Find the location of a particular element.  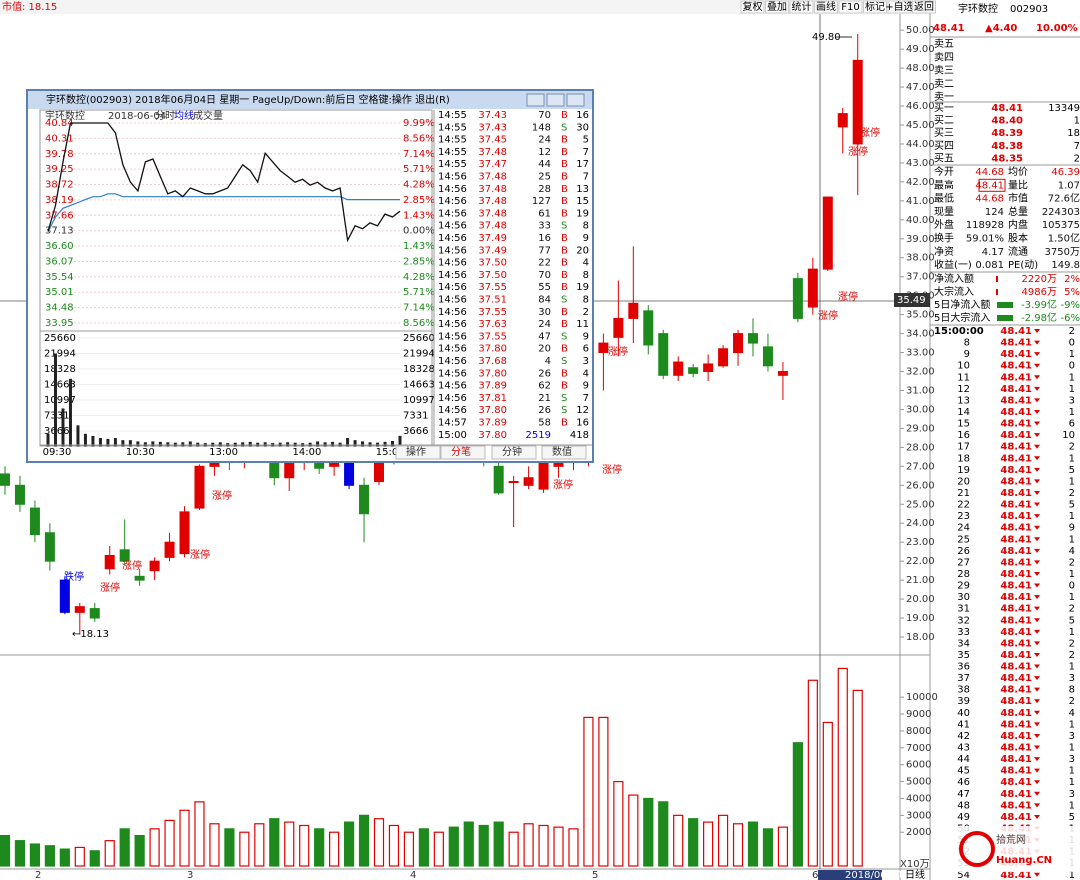

toolbar-button-label: 返回 is located at coordinates (924, 7).